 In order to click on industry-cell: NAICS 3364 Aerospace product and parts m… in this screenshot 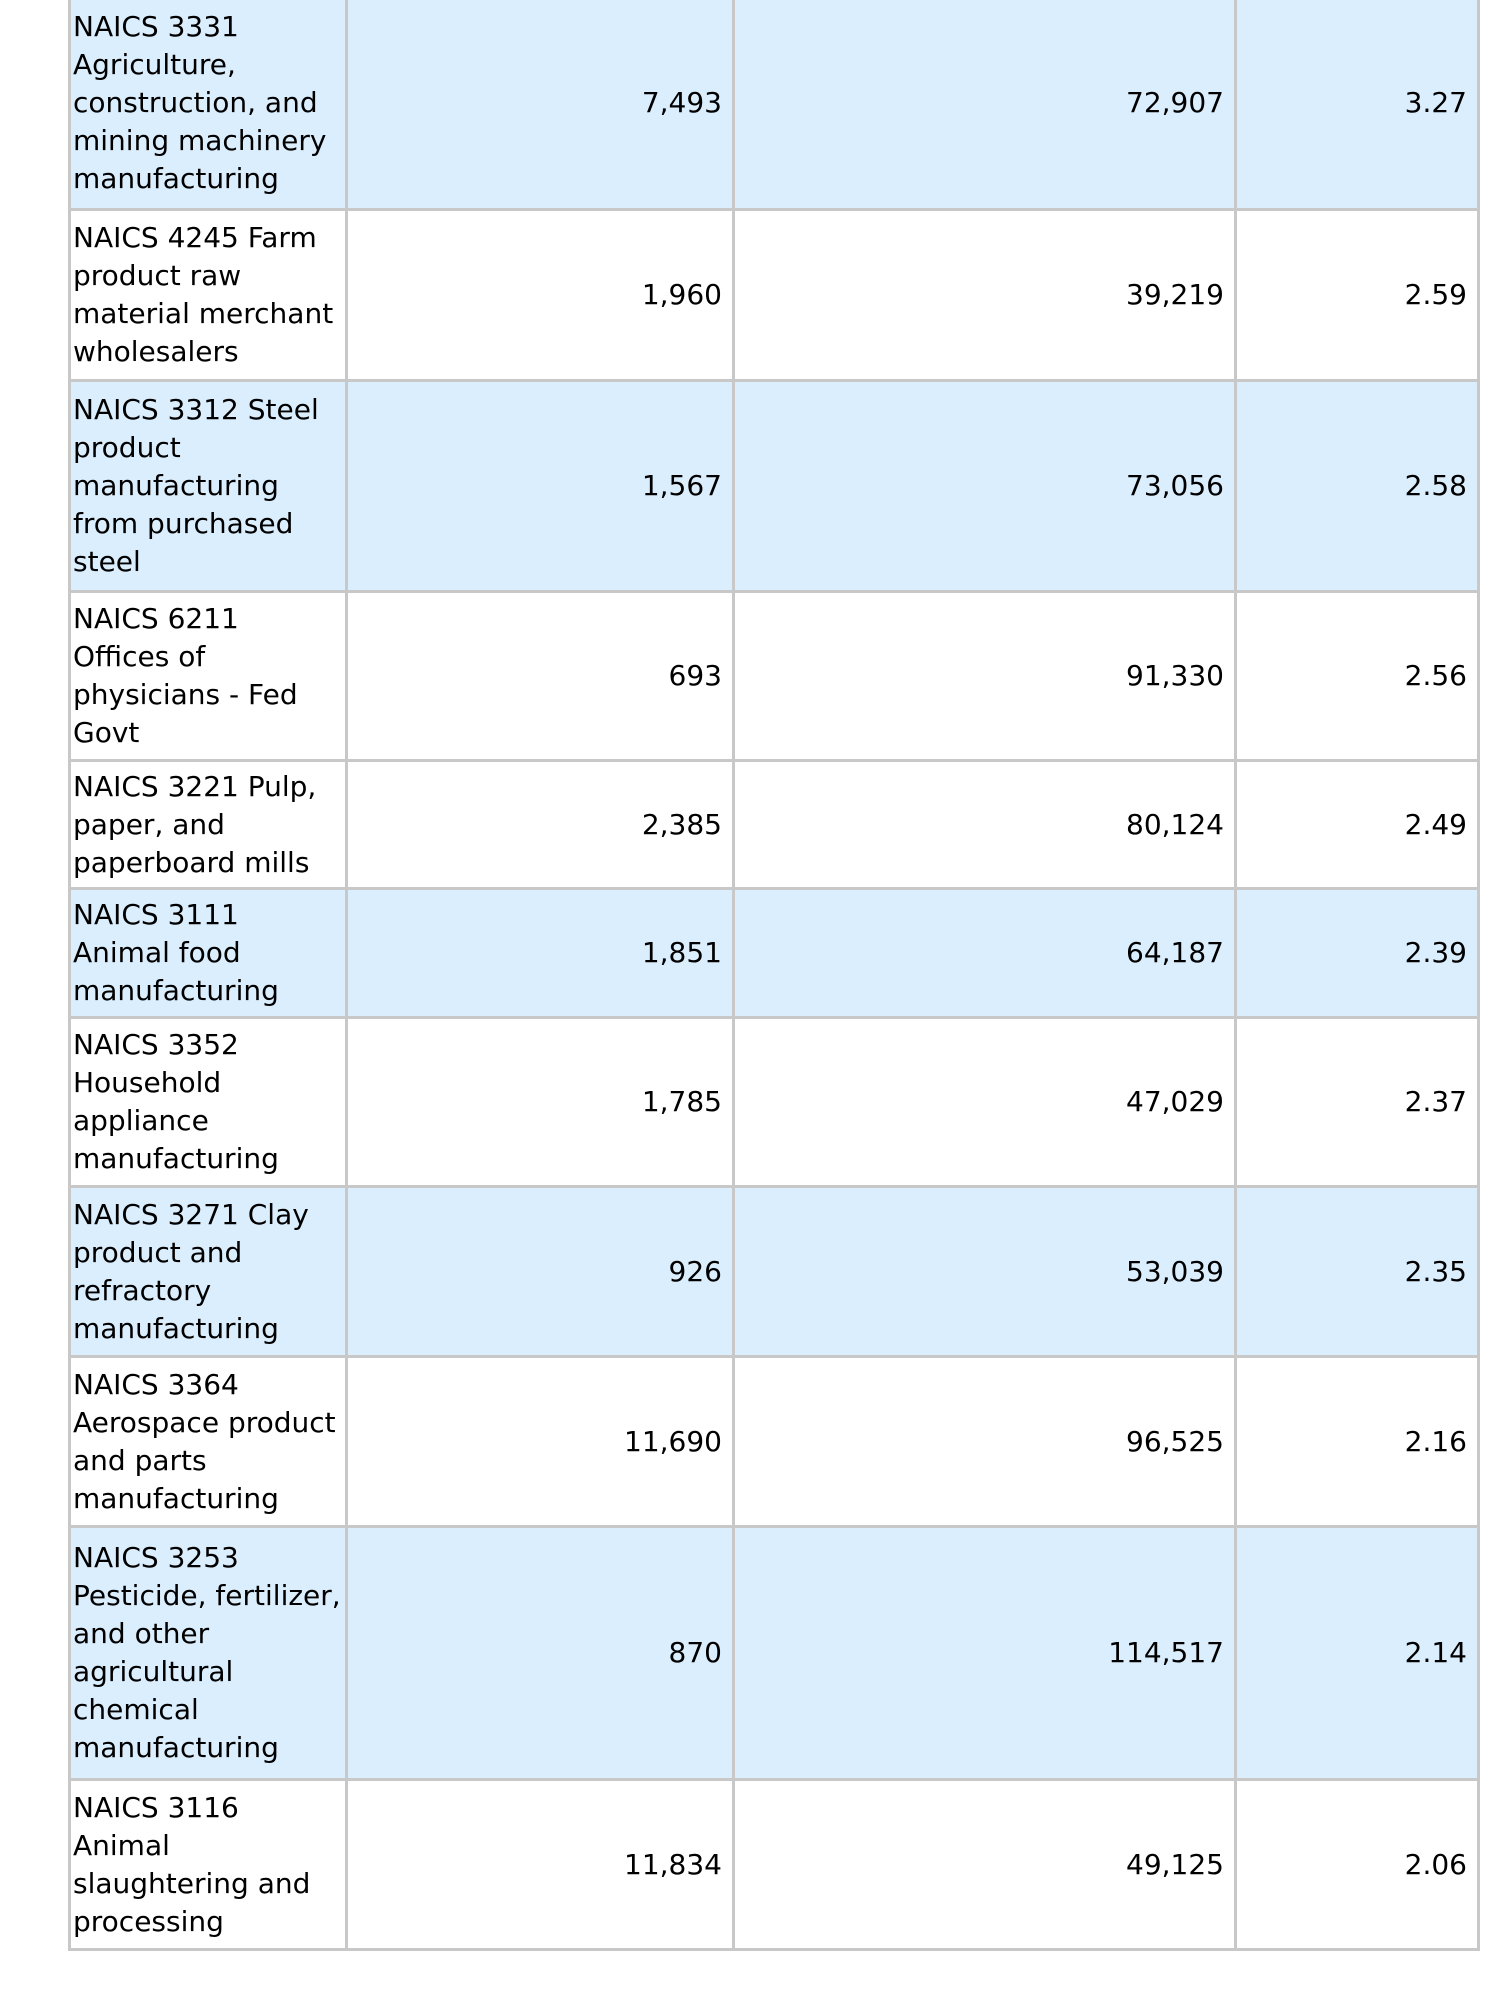, I will do `click(208, 1441)`.